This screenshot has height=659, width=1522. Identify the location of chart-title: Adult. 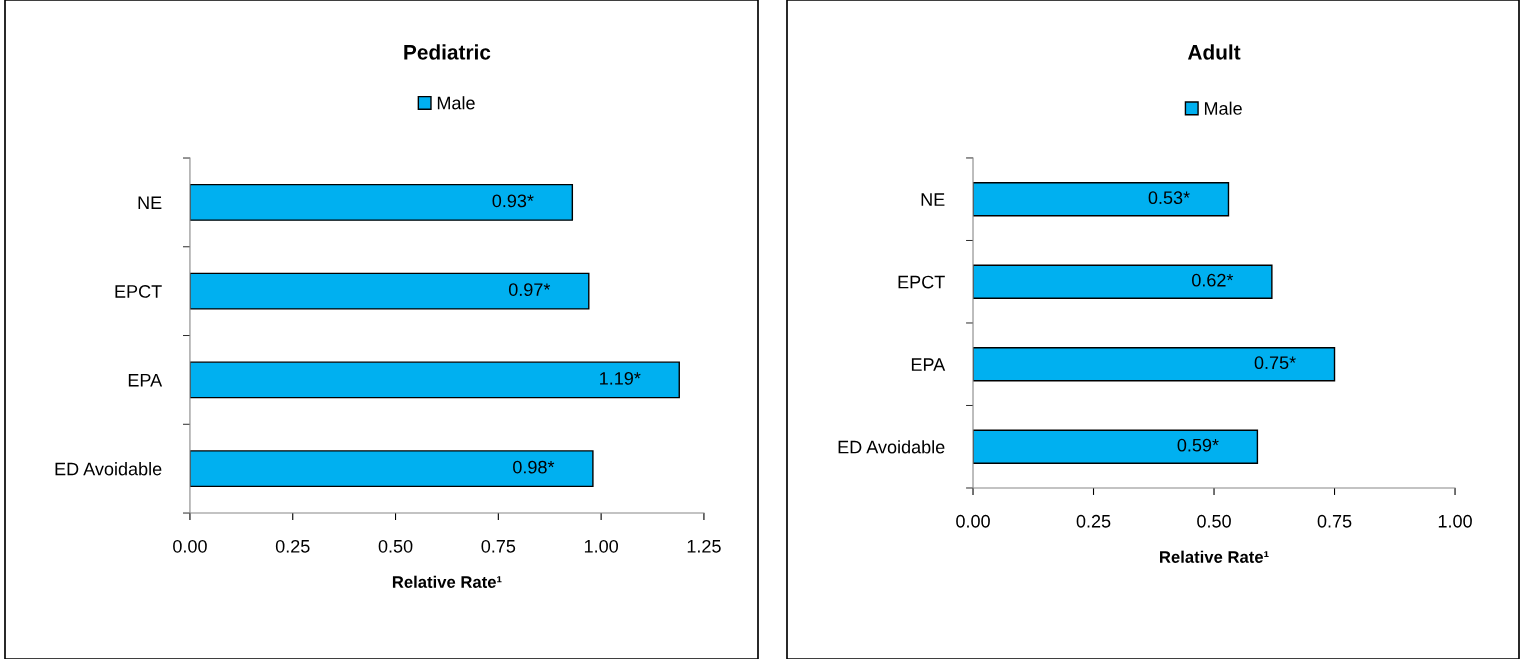
(1214, 52).